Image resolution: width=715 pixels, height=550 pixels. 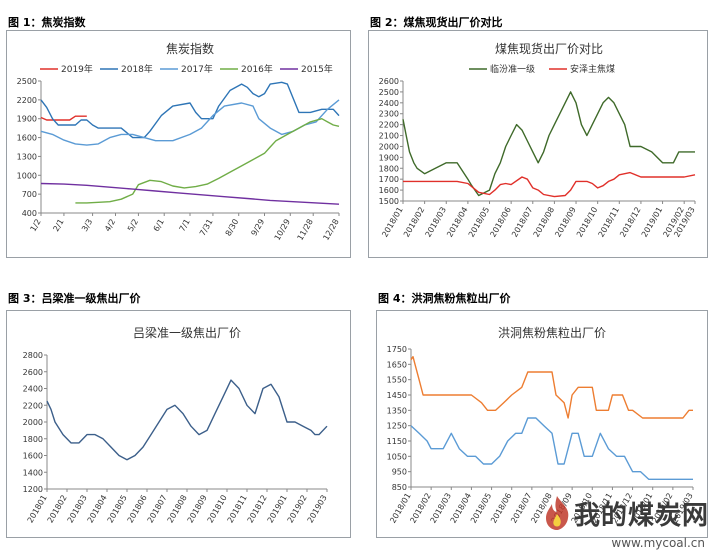 What do you see at coordinates (36, 226) in the screenshot?
I see `x-tick-label: 1/2` at bounding box center [36, 226].